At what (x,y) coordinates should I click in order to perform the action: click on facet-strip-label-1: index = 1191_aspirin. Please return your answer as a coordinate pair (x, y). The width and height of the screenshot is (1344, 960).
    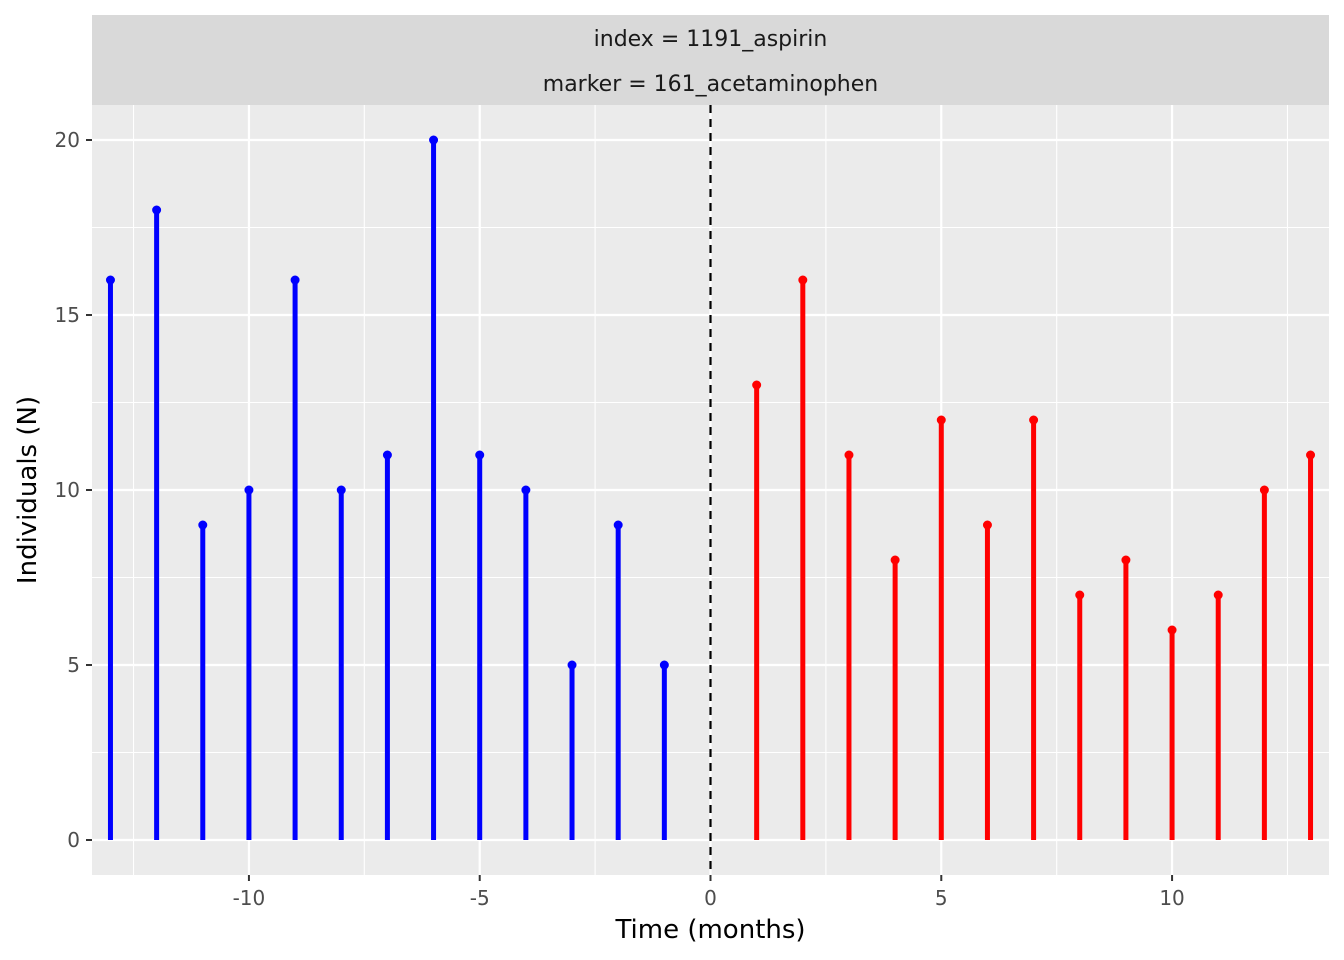
    Looking at the image, I should click on (711, 39).